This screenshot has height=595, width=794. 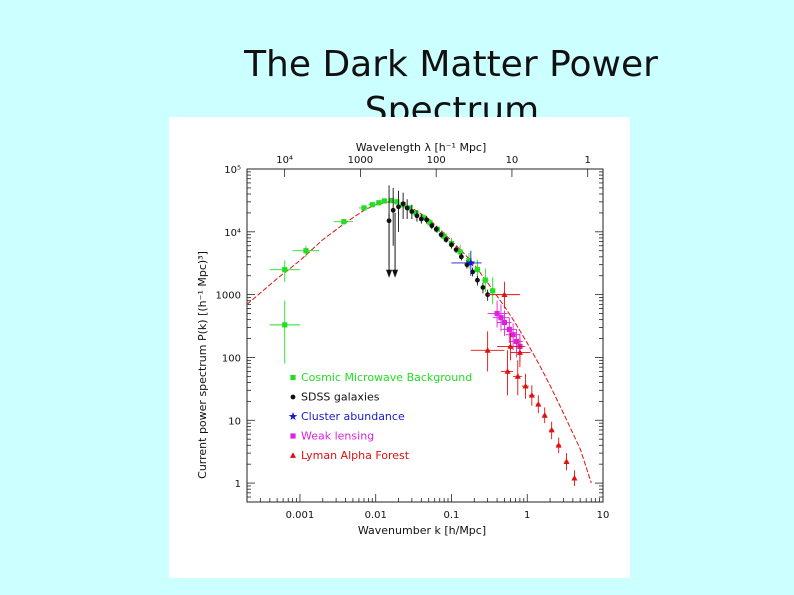 I want to click on y-tick-label: 1000, so click(x=228, y=296).